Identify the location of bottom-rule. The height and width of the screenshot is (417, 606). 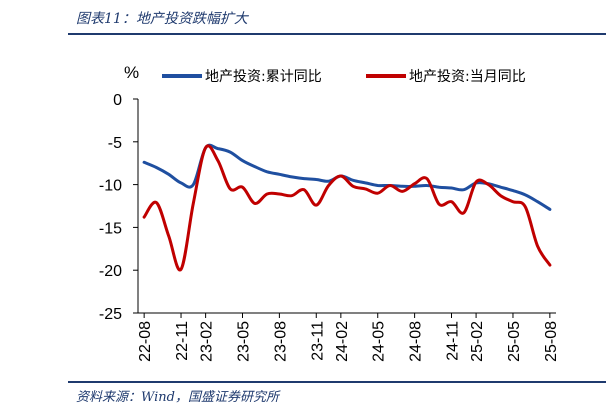
(337, 382).